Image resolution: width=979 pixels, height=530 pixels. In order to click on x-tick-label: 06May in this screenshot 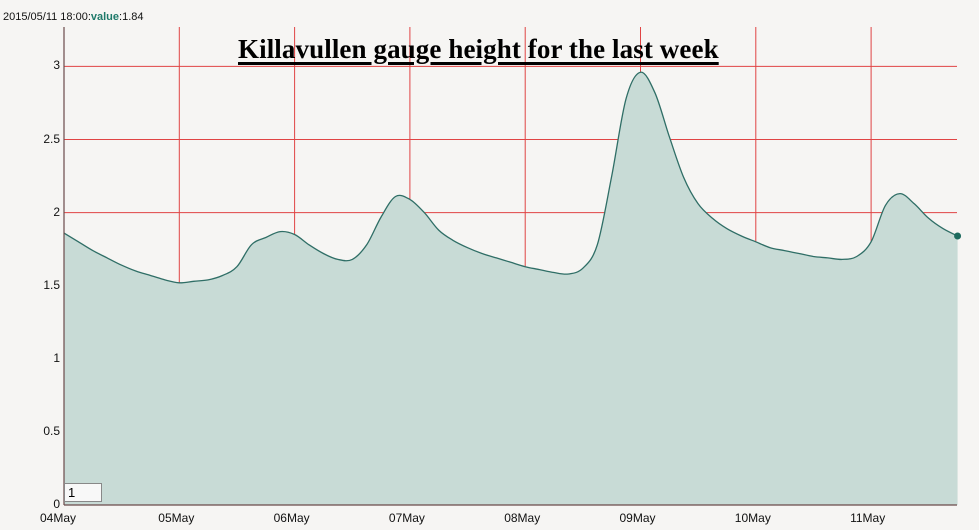, I will do `click(291, 518)`.